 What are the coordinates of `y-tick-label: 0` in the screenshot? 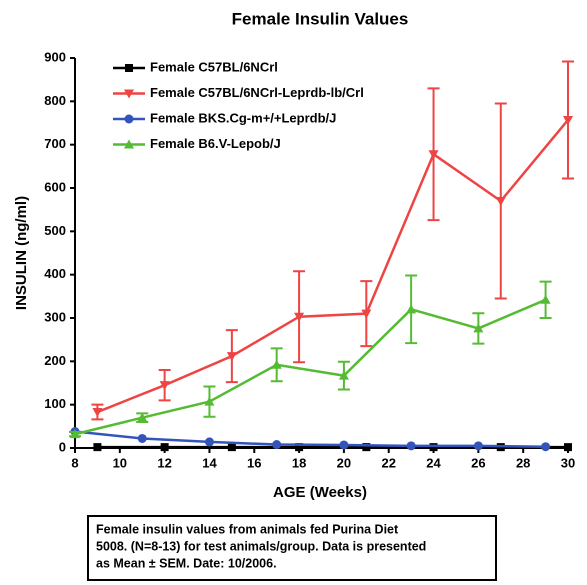 It's located at (62, 446).